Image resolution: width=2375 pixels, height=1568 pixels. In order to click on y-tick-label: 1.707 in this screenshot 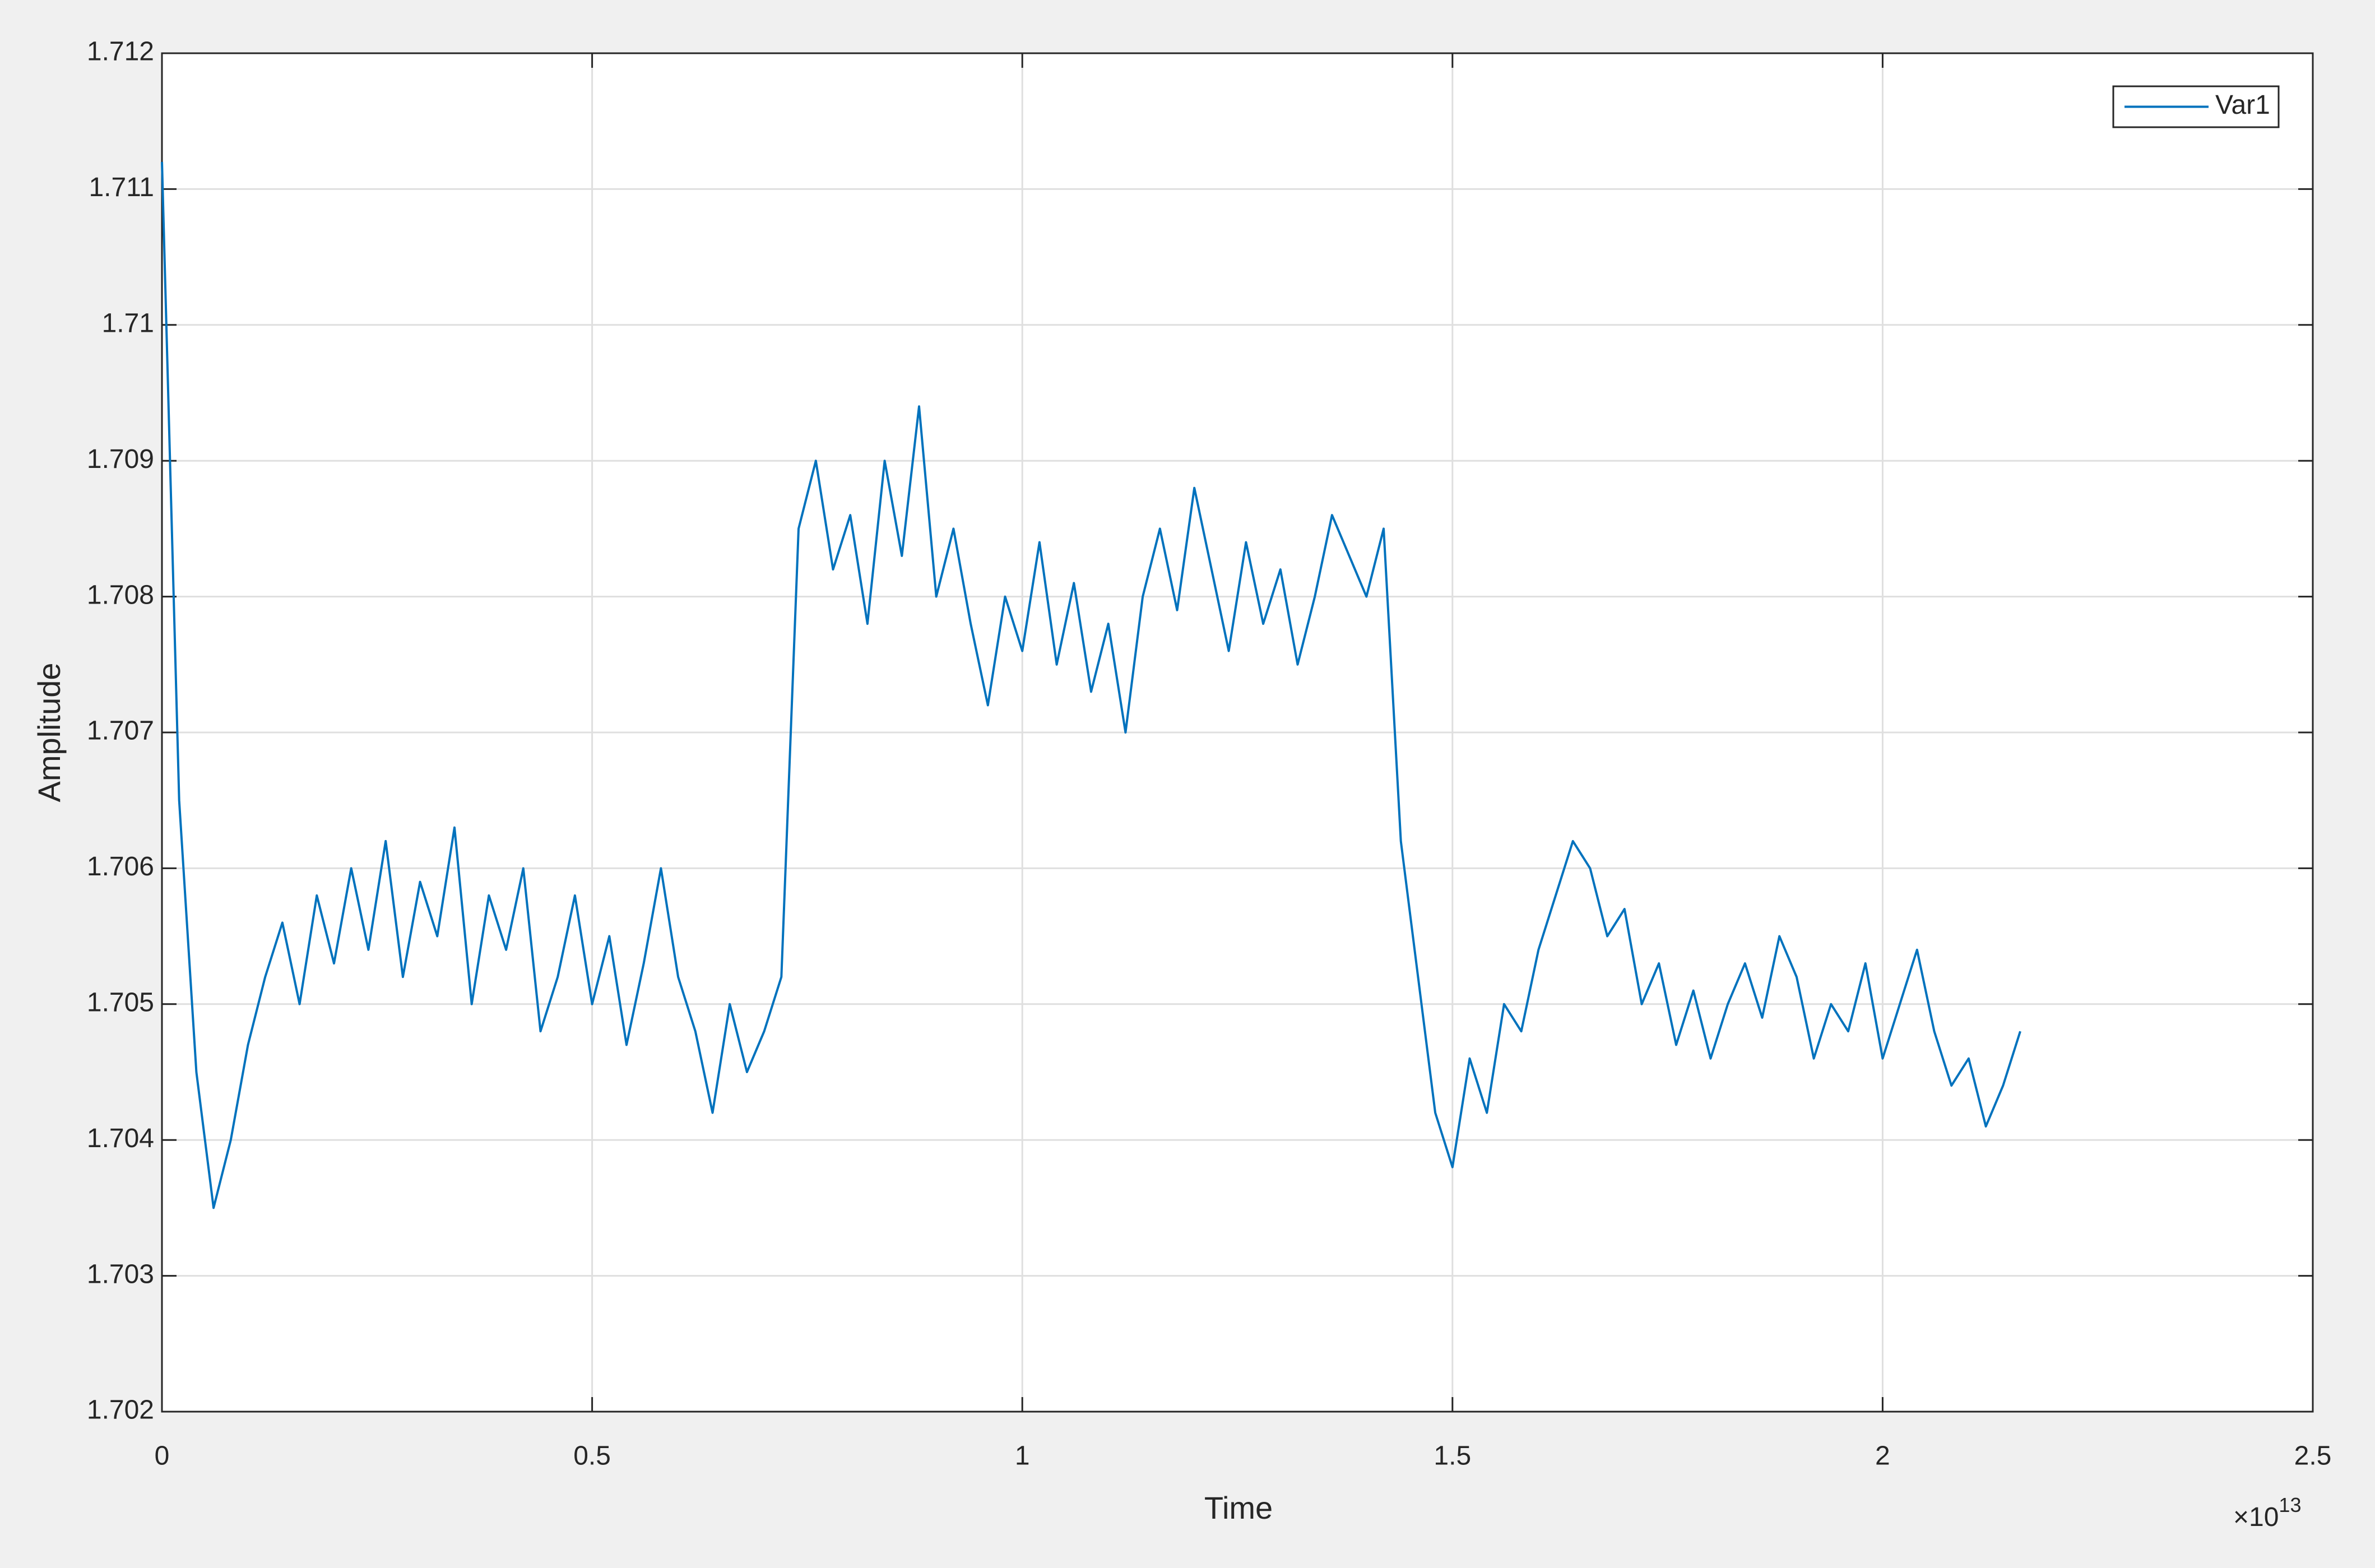, I will do `click(120, 731)`.